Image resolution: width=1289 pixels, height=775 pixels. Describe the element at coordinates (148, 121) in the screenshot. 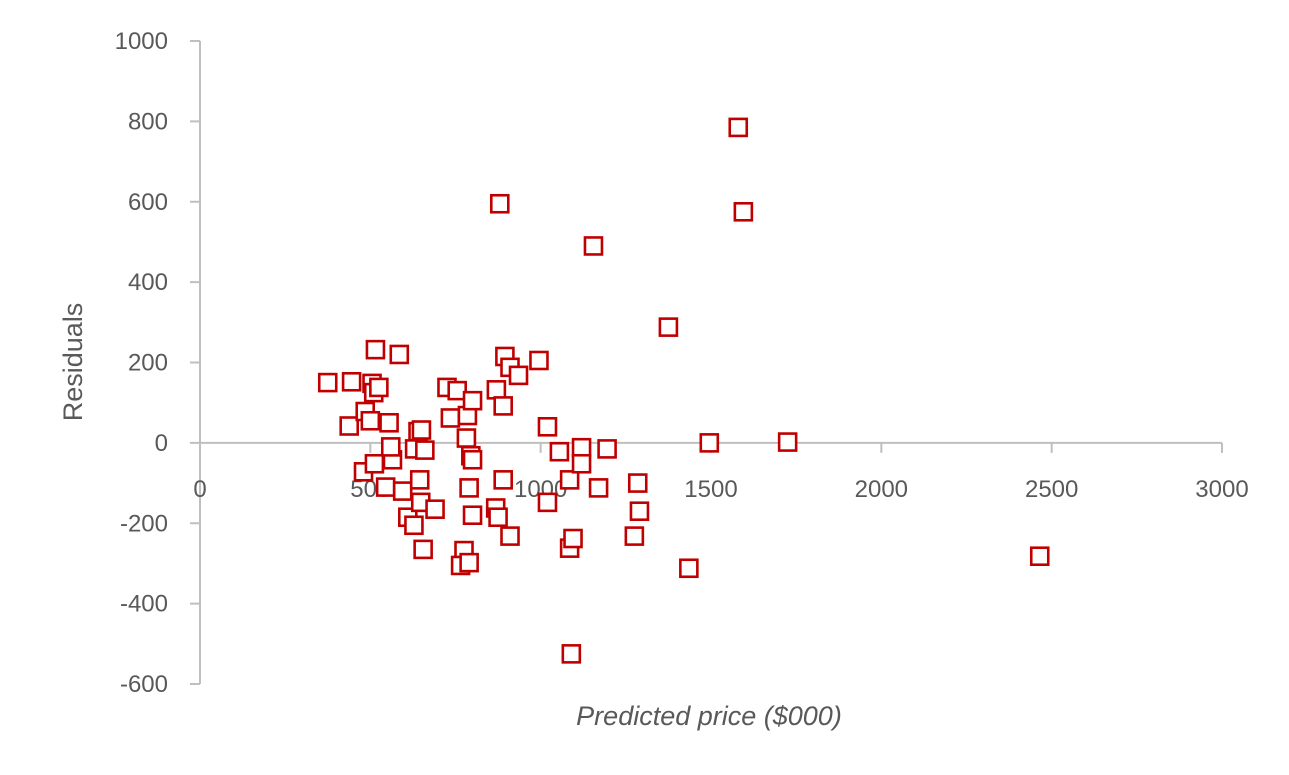

I see `y-tick-label: 800` at that location.